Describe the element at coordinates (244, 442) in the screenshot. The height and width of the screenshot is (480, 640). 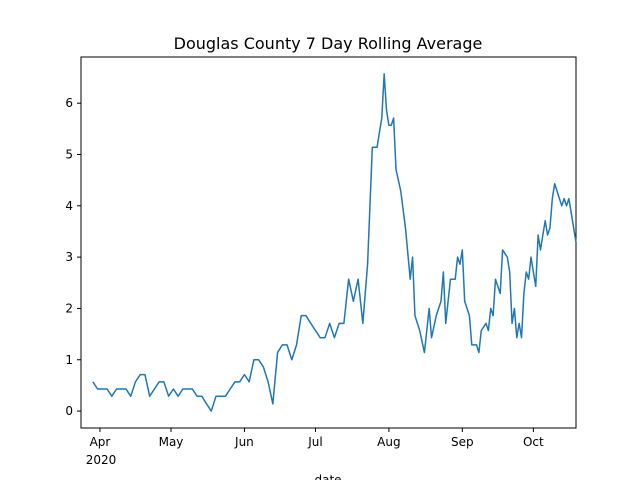
I see `x-tick-label: Jun` at that location.